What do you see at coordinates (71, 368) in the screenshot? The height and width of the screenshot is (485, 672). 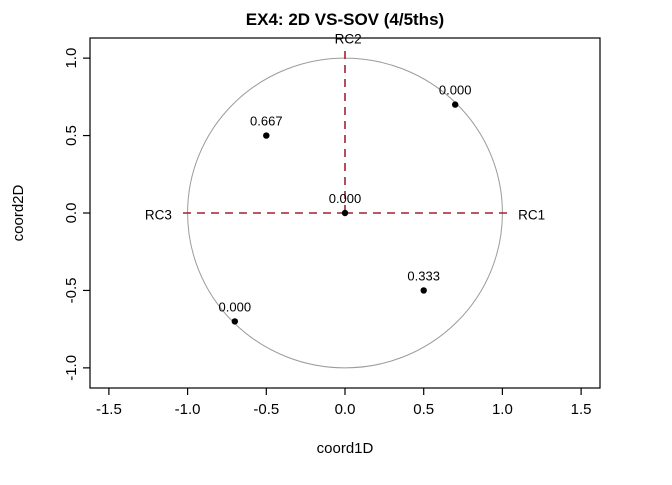 I see `y-tick-label: -1.0` at bounding box center [71, 368].